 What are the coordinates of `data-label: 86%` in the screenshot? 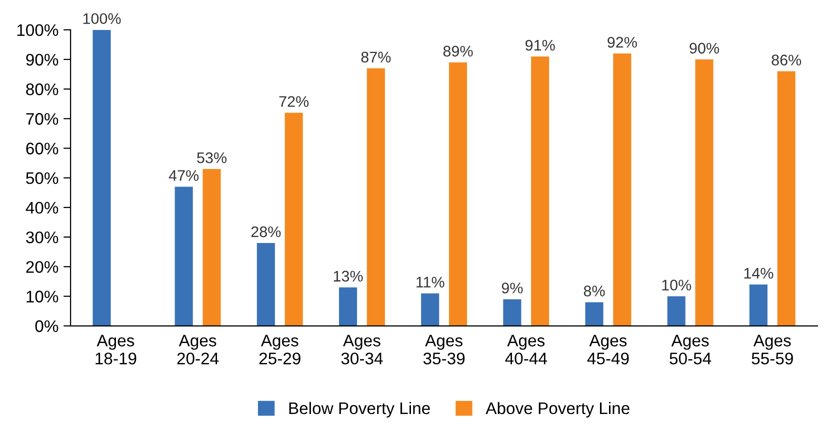 It's located at (787, 60).